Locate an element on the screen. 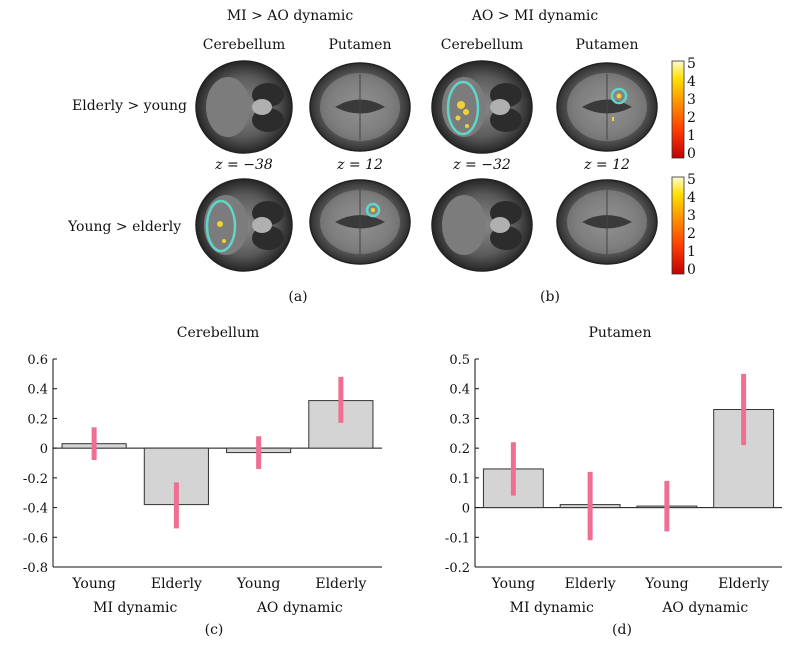 The height and width of the screenshot is (646, 797). roi-a-cerebellum-bottom is located at coordinates (221, 226).